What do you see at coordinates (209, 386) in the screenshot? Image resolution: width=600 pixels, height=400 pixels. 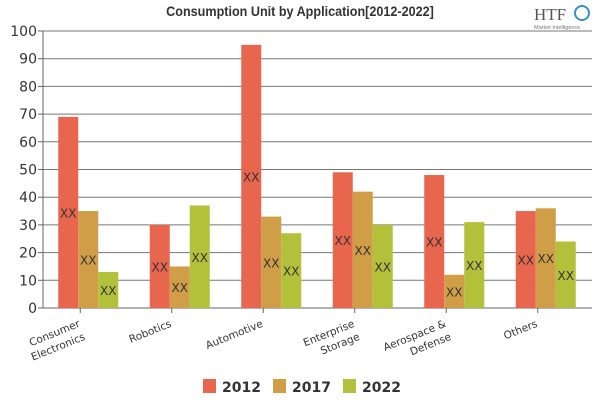 I see `legend-swatch-2012` at bounding box center [209, 386].